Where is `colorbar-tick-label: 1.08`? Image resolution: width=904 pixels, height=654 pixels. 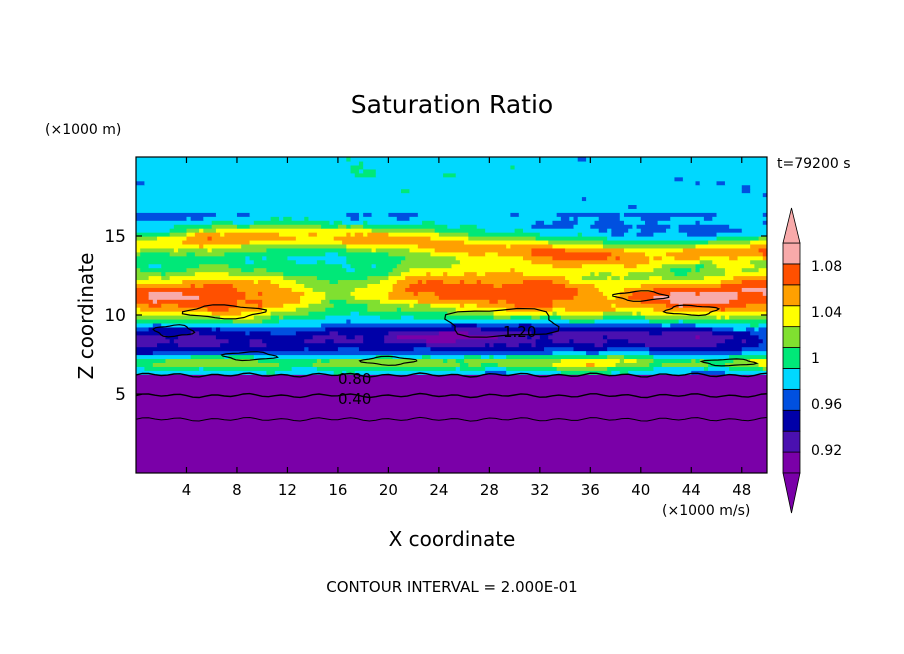 colorbar-tick-label: 1.08 is located at coordinates (826, 267).